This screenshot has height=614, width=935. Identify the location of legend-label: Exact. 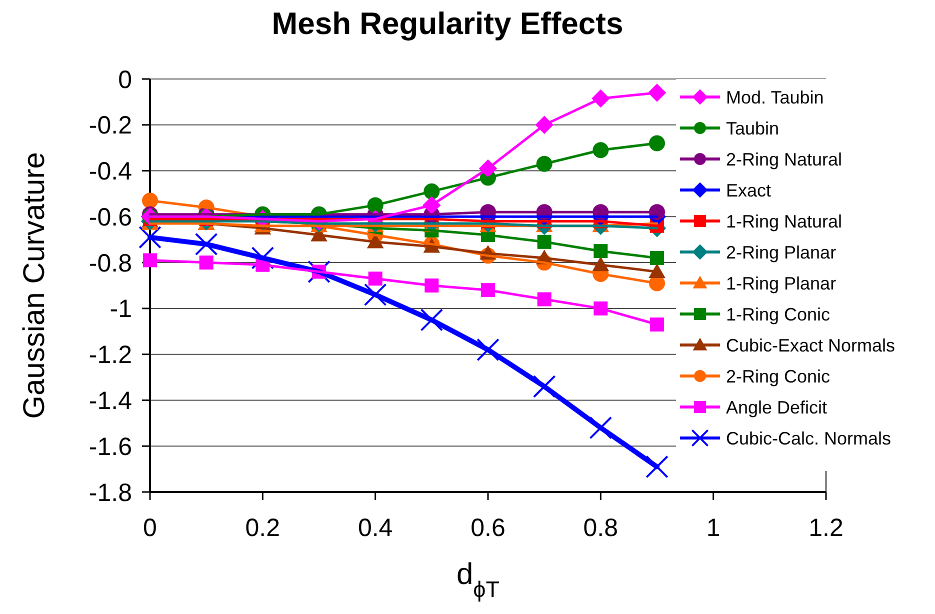
(749, 190).